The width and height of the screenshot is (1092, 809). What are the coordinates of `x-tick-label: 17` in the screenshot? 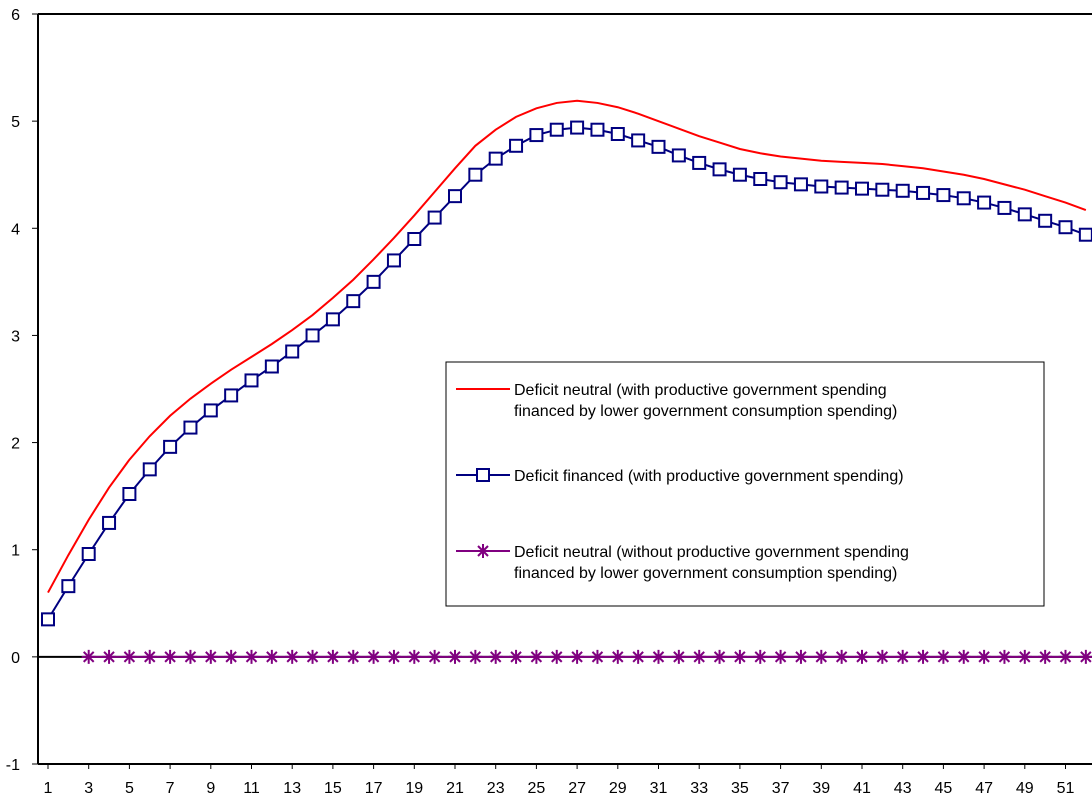 It's located at (374, 788).